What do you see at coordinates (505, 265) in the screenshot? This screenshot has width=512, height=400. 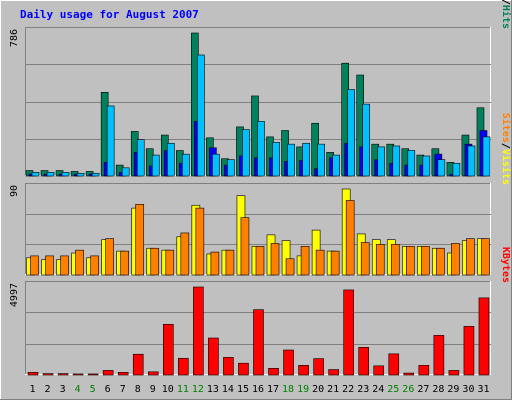 I see `kbytes-legend: KBytes` at bounding box center [505, 265].